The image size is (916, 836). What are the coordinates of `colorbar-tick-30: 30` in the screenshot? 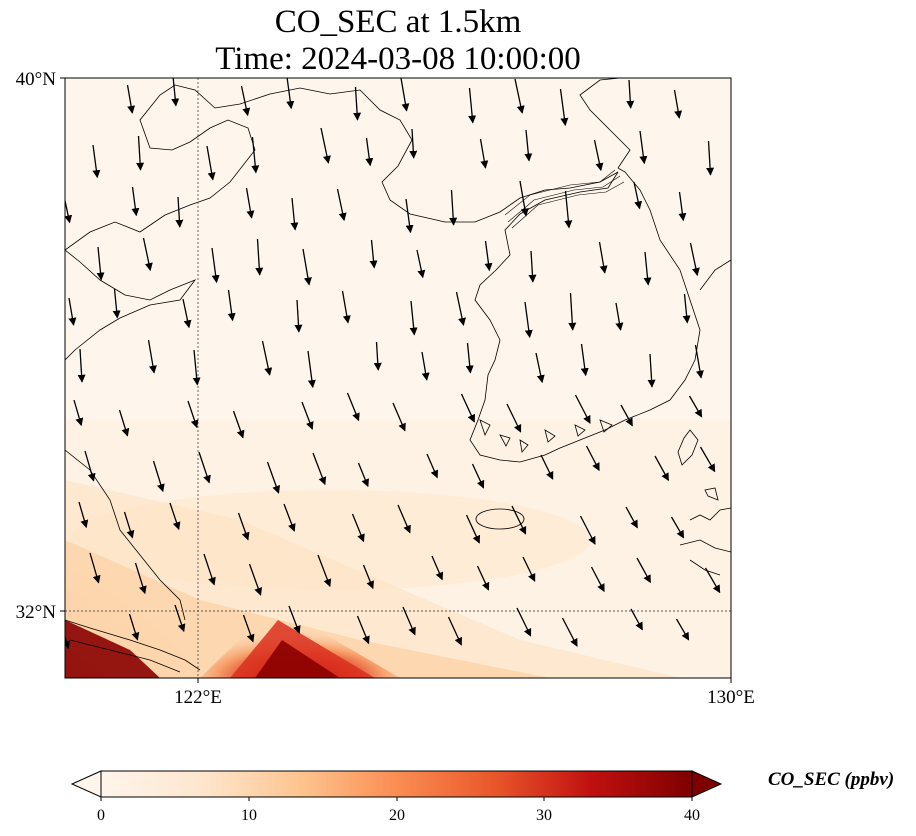 It's located at (544, 815).